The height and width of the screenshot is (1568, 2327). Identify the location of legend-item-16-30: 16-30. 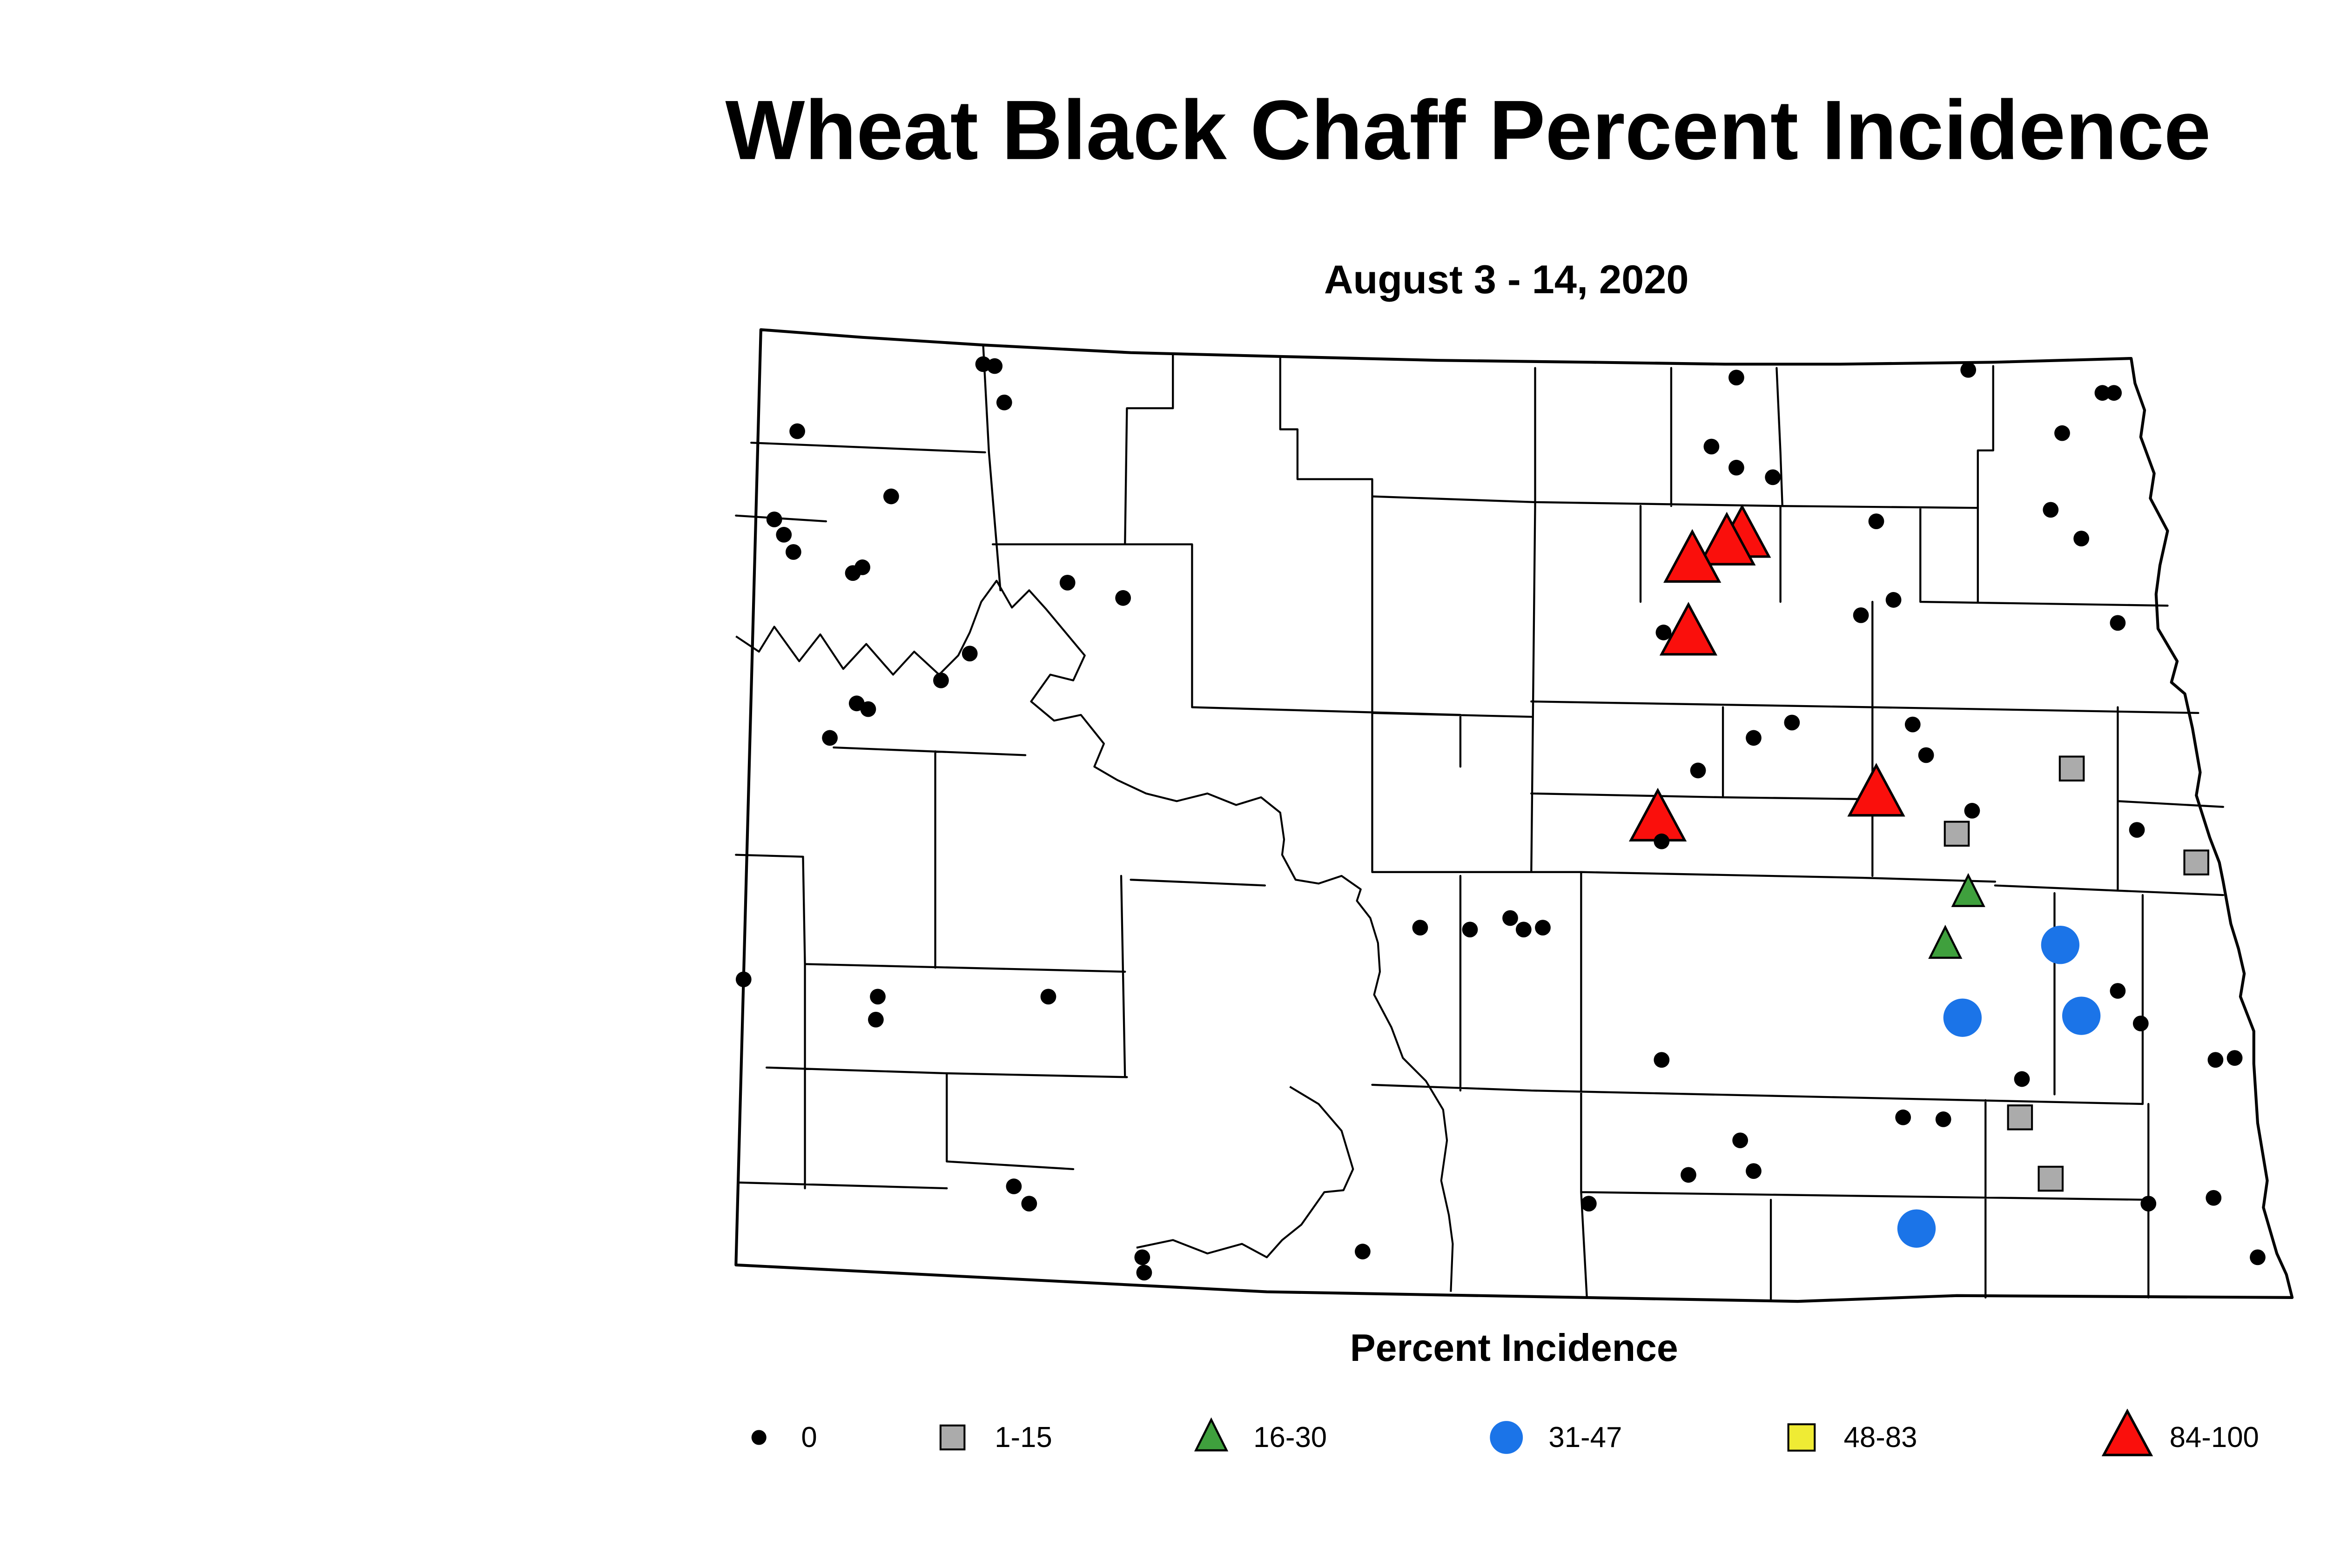
(1255, 1438).